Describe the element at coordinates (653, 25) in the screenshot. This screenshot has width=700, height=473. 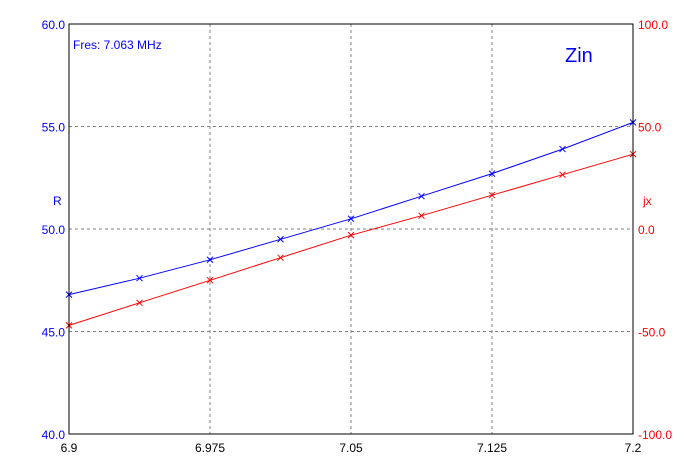
I see `right-y-tick-label: 100.0` at that location.